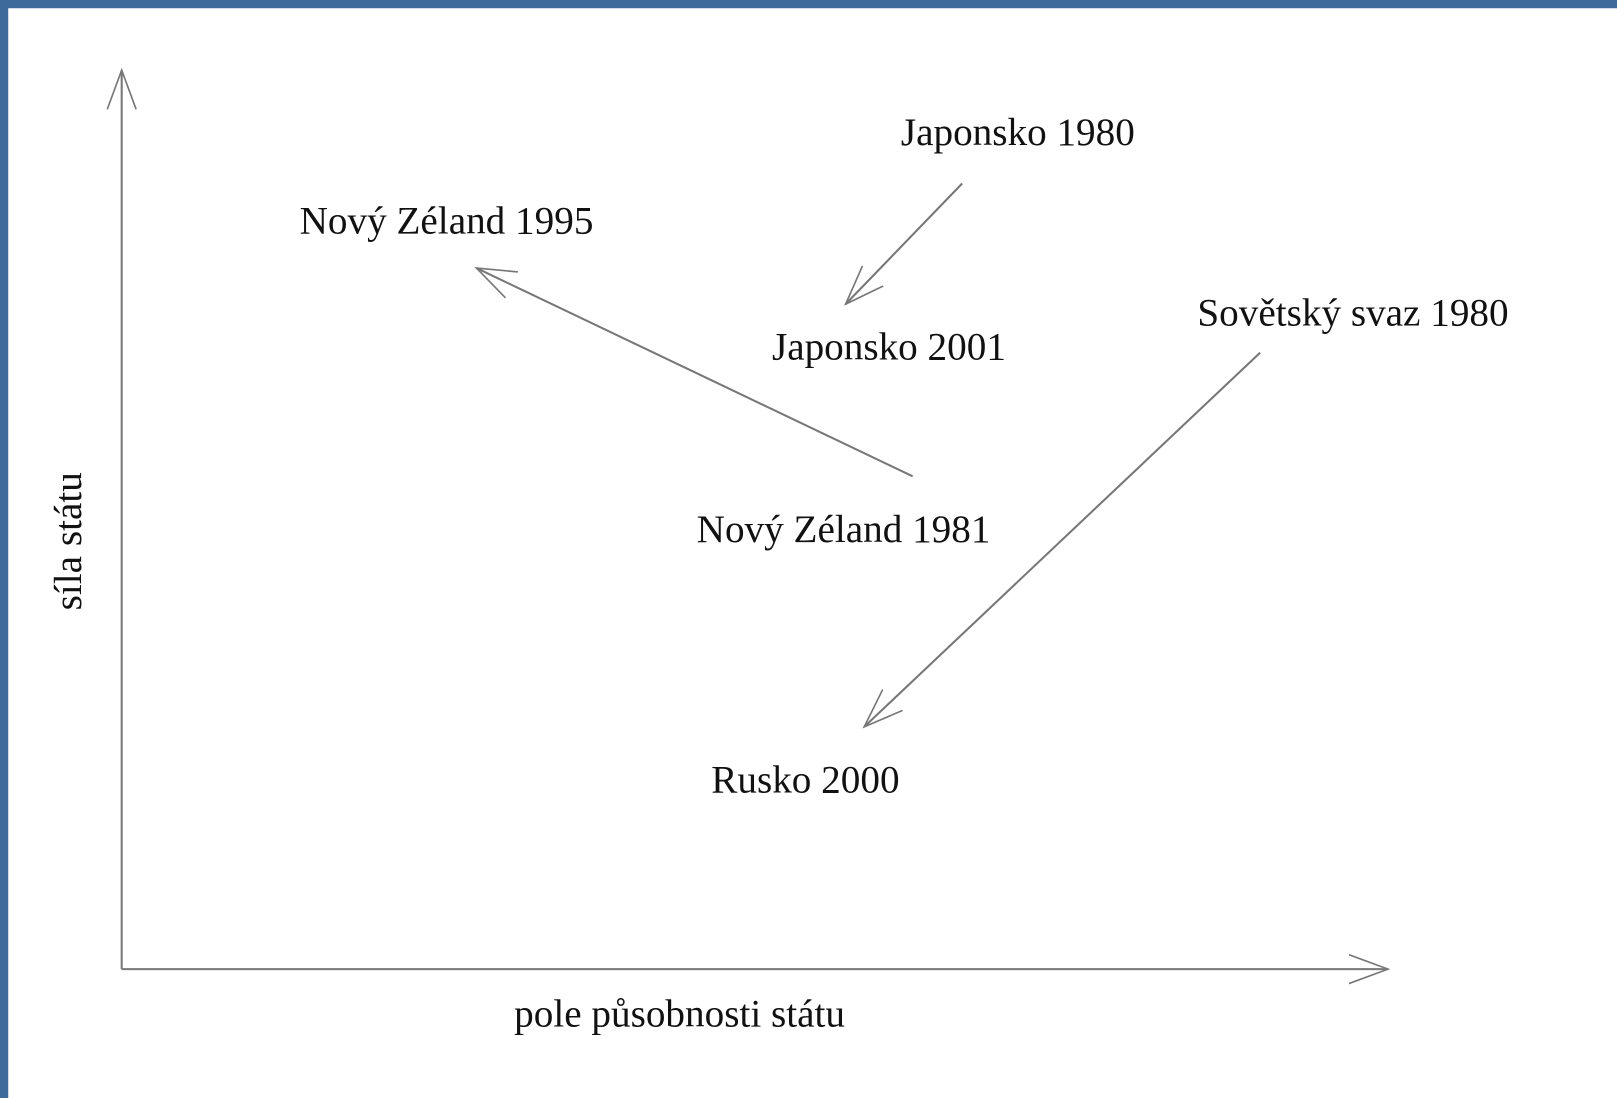 Image resolution: width=1617 pixels, height=1098 pixels. I want to click on x-axis-label: pole působnosti státu, so click(679, 1014).